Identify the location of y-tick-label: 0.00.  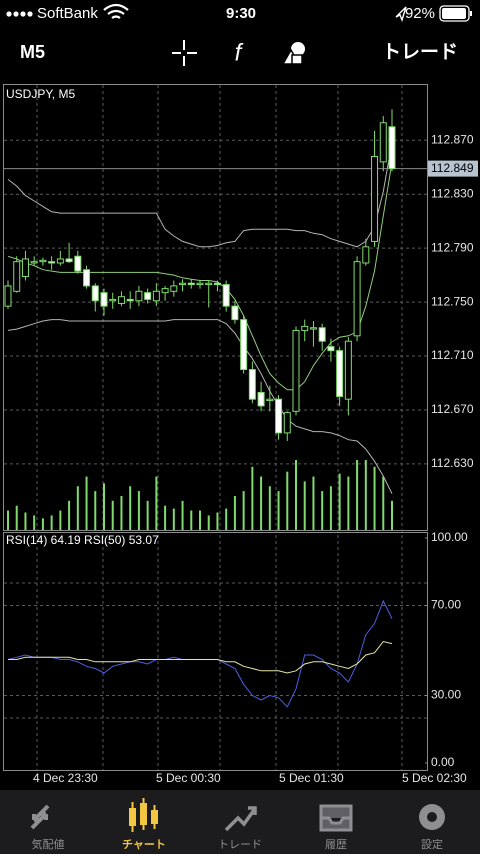
(443, 762).